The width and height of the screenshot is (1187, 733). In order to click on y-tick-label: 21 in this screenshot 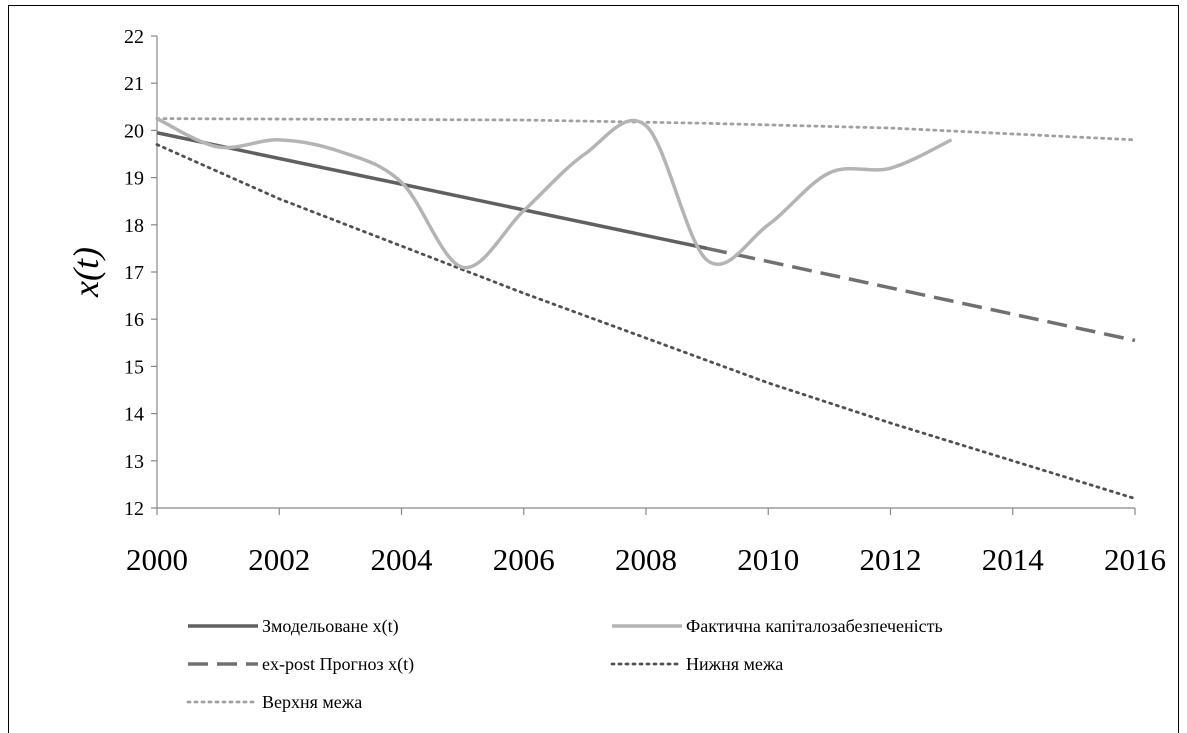, I will do `click(134, 84)`.